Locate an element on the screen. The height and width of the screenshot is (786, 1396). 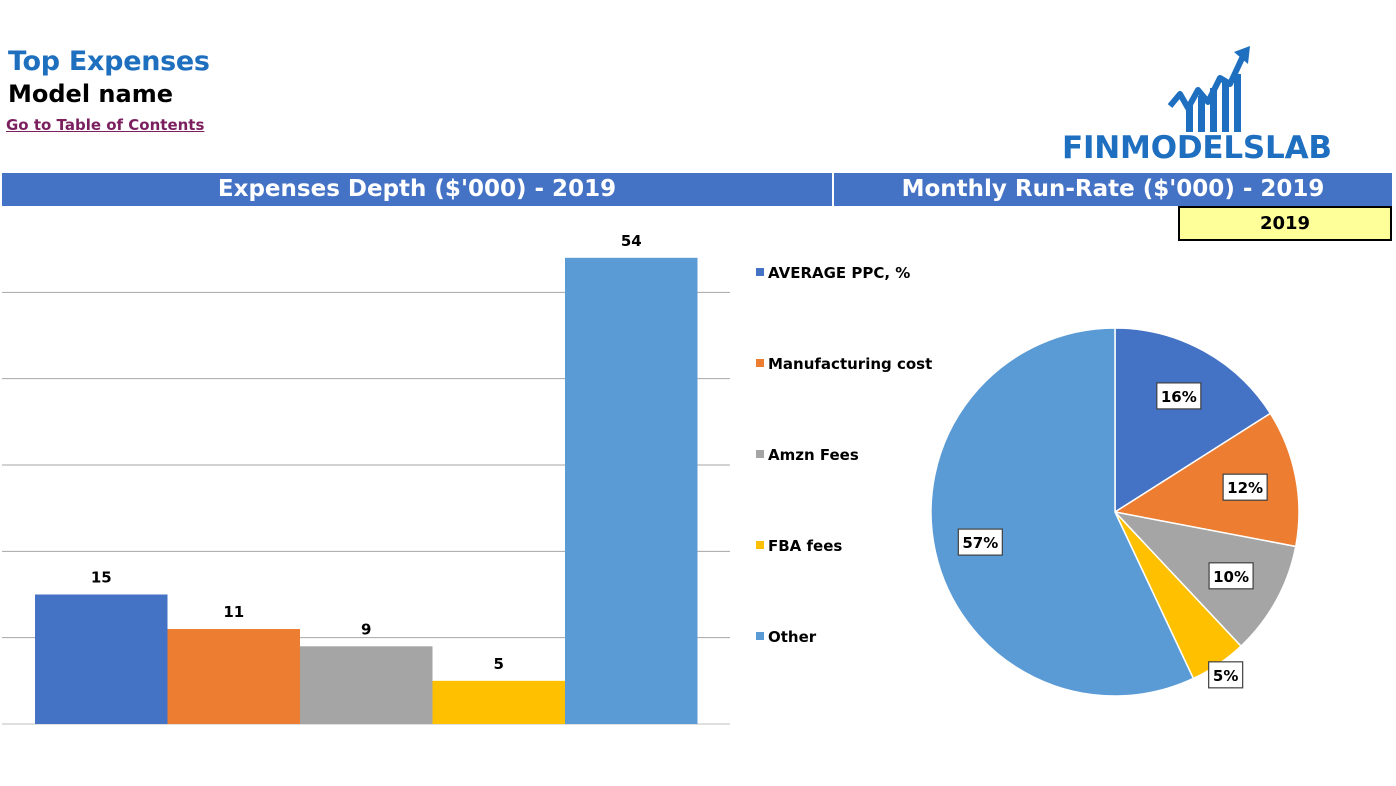
legend-label: FBA fees is located at coordinates (805, 546).